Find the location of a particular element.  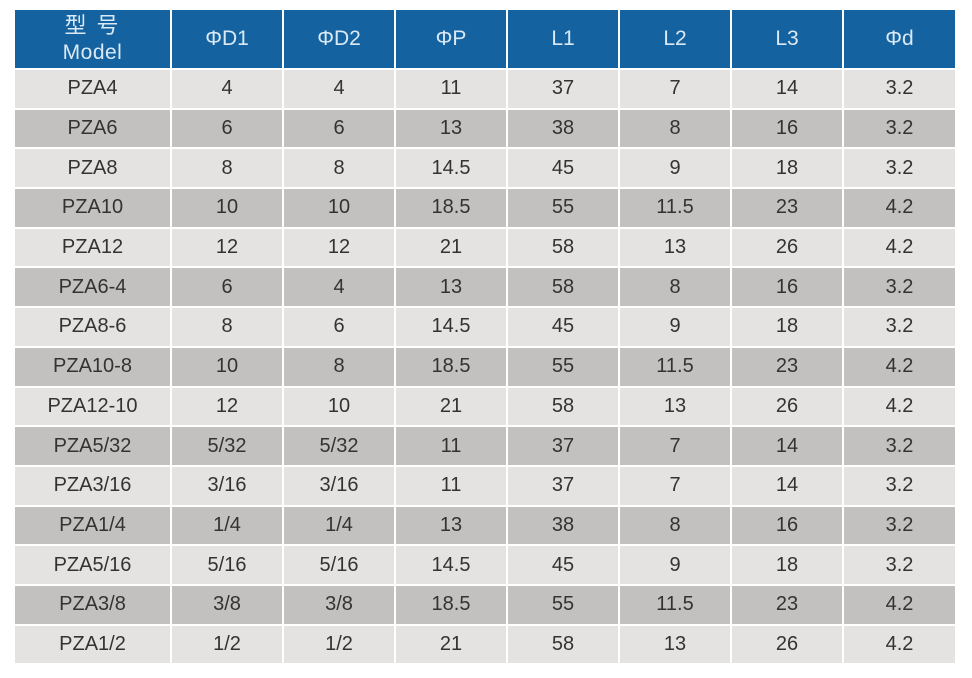

value-cell-d1: 10 is located at coordinates (227, 366).